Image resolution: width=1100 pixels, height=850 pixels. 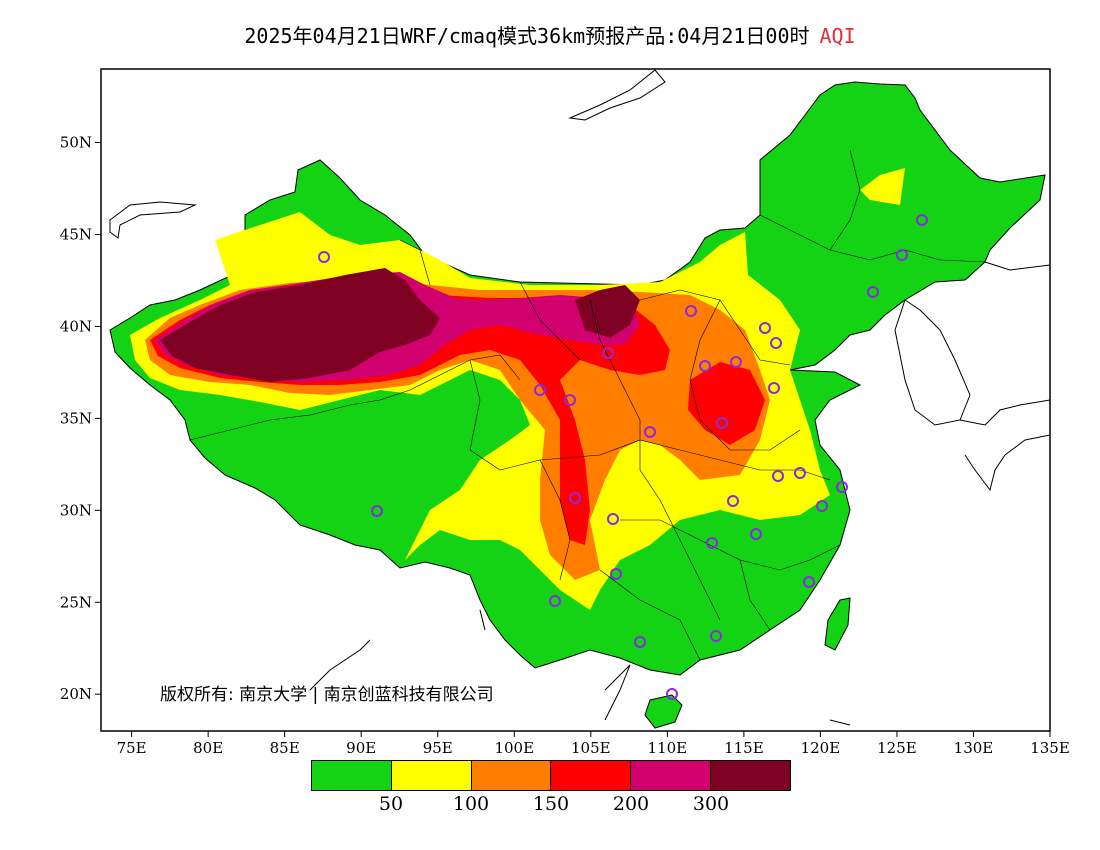 I want to click on lat-tick-label: 25N, so click(x=76, y=602).